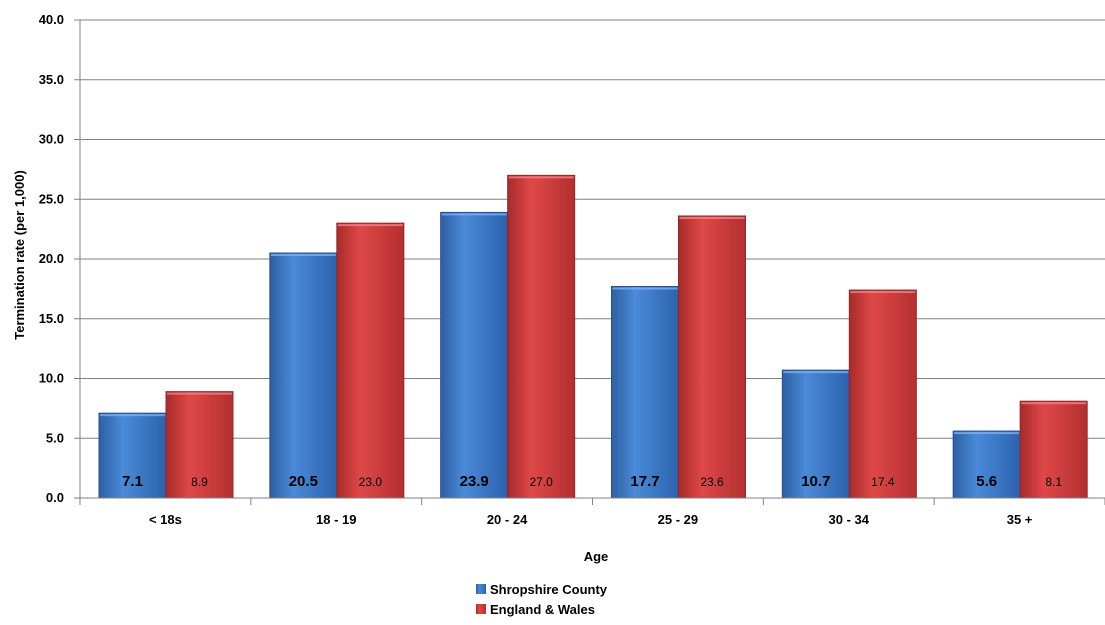  Describe the element at coordinates (849, 519) in the screenshot. I see `x-tick-label: 30 - 34` at that location.